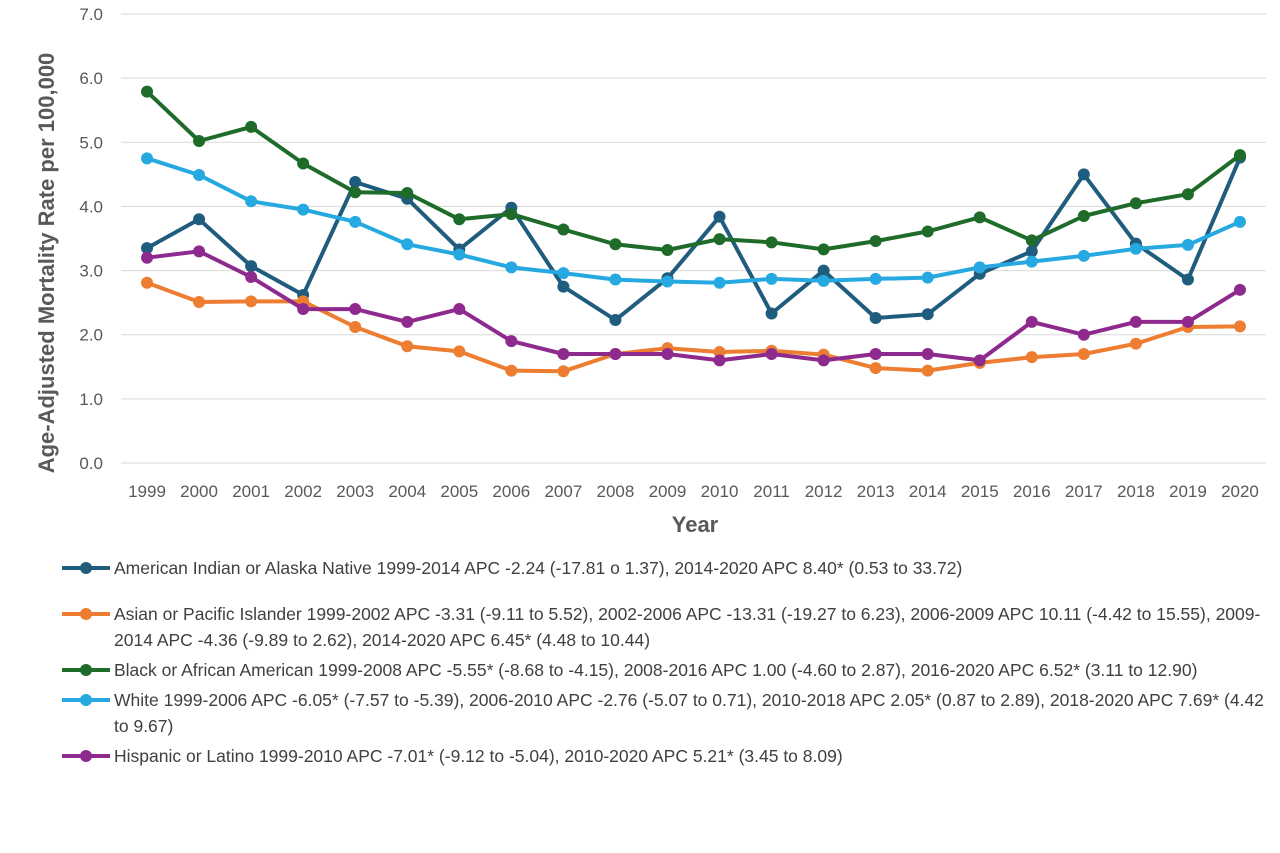  What do you see at coordinates (199, 491) in the screenshot?
I see `x-tick-label: 2000` at bounding box center [199, 491].